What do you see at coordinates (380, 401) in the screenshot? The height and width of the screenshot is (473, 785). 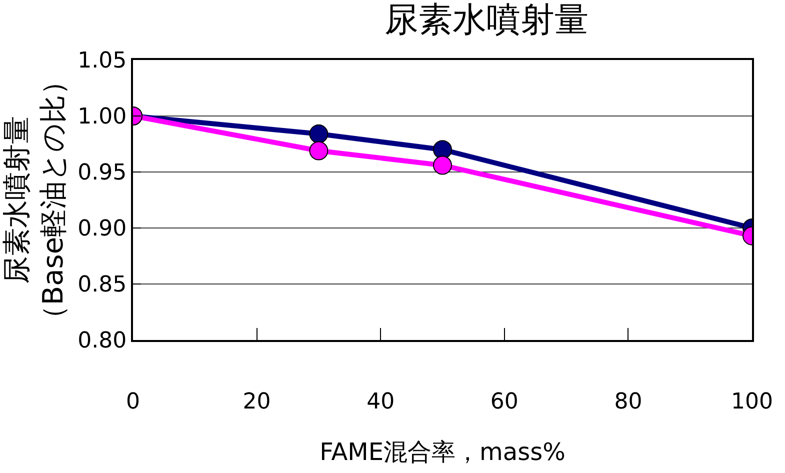 I see `x-tick-label: 40` at bounding box center [380, 401].